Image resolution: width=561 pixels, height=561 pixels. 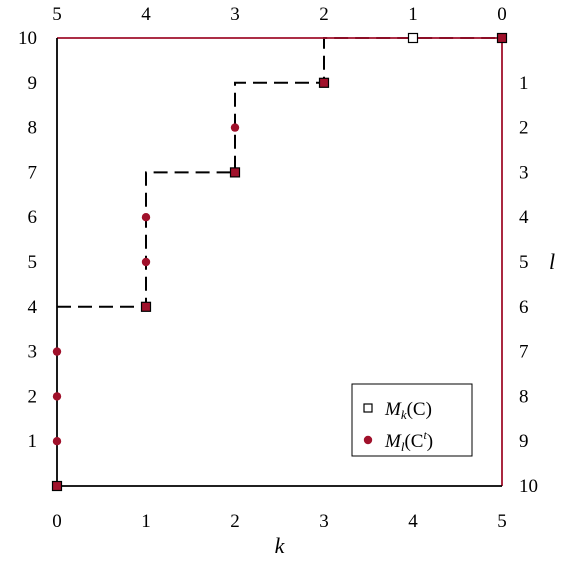 I want to click on y-right-tick-label: 1, so click(x=524, y=83).